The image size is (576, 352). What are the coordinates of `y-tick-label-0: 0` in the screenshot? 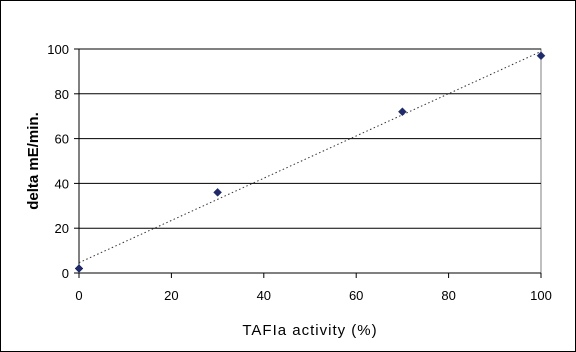 It's located at (65, 273).